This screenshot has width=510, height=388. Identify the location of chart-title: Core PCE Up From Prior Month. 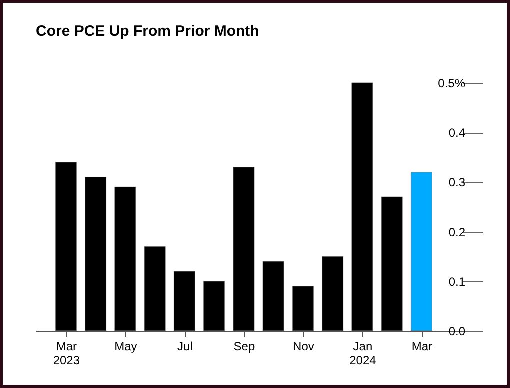
(148, 31).